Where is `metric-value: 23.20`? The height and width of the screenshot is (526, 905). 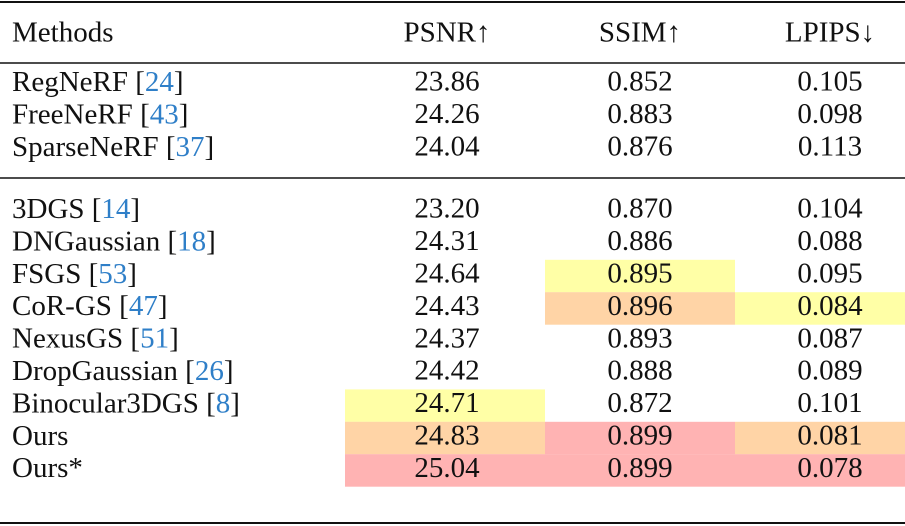
metric-value: 23.20 is located at coordinates (446, 209).